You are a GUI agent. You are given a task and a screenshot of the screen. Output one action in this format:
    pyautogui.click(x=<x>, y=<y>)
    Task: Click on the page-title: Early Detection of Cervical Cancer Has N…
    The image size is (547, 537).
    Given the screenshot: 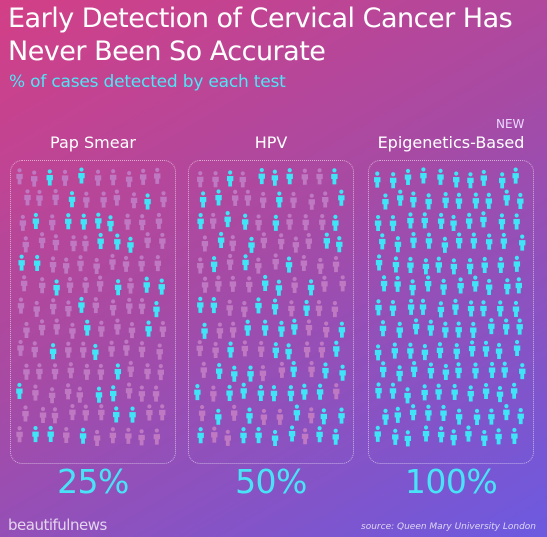 What is the action you would take?
    pyautogui.click(x=260, y=35)
    